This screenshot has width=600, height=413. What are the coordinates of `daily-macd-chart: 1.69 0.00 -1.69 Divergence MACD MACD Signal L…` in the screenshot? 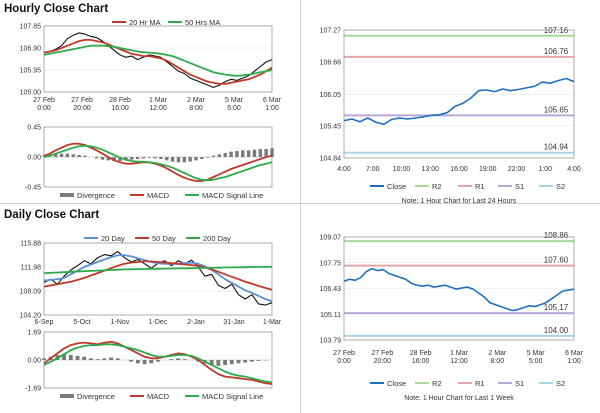 It's located at (149, 365).